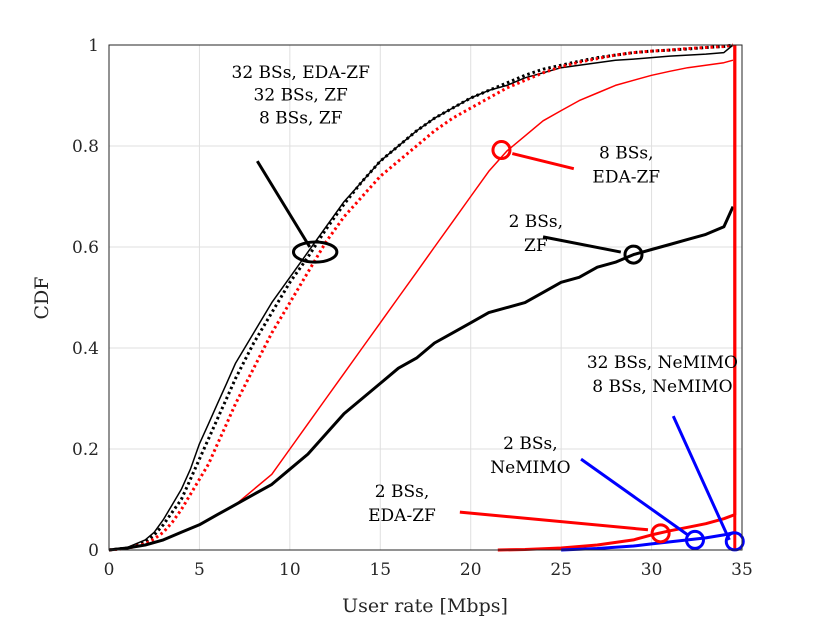  I want to click on y-tick-label: 1, so click(93, 46).